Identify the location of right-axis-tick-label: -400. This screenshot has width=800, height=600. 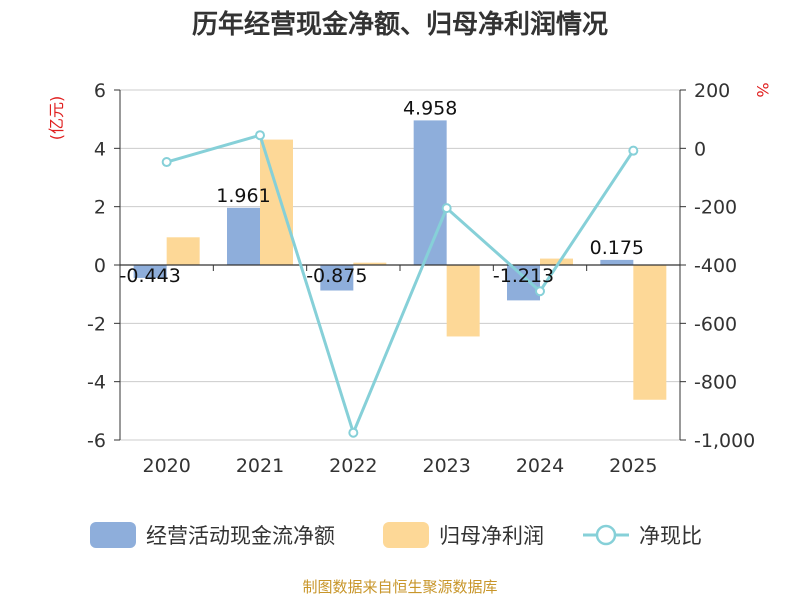
(715, 266).